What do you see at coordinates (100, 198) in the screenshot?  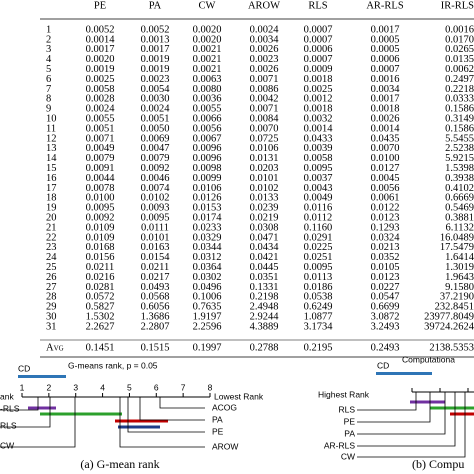 I see `cell: 0.0100` at bounding box center [100, 198].